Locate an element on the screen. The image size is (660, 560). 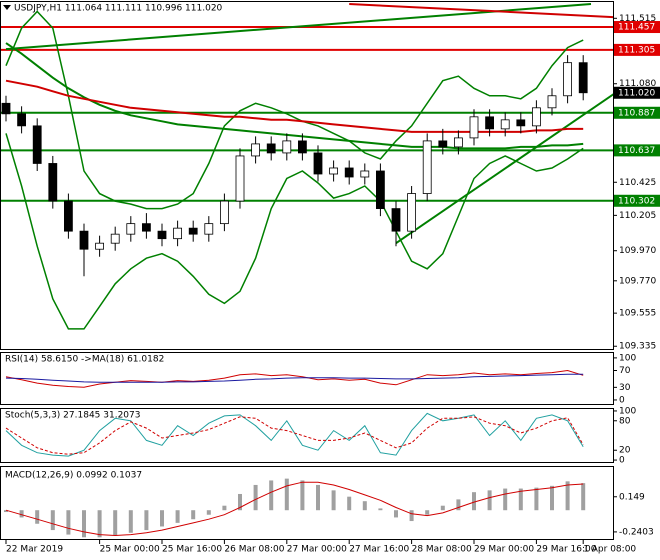
level-label: 110.637 is located at coordinates (636, 151).